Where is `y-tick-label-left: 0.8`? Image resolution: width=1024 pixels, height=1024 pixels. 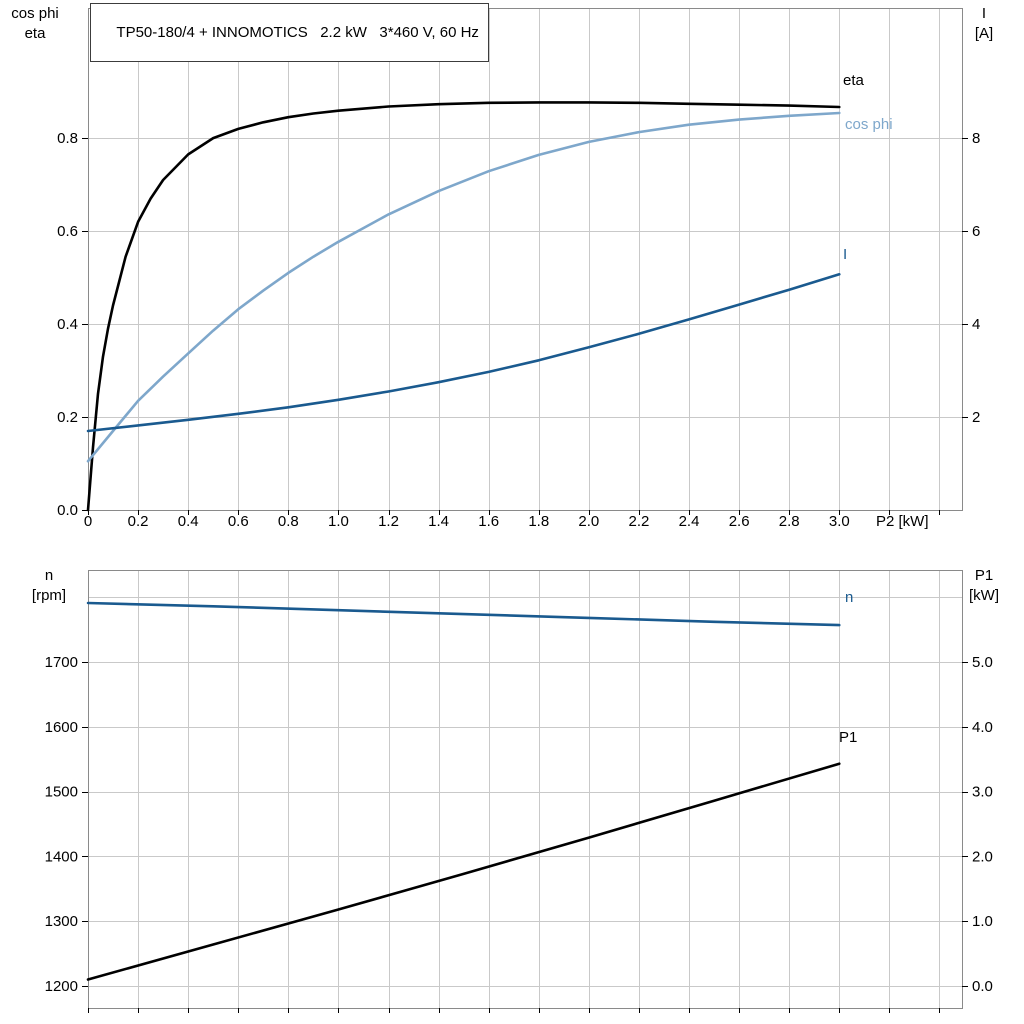
y-tick-label-left: 0.8 is located at coordinates (67, 138).